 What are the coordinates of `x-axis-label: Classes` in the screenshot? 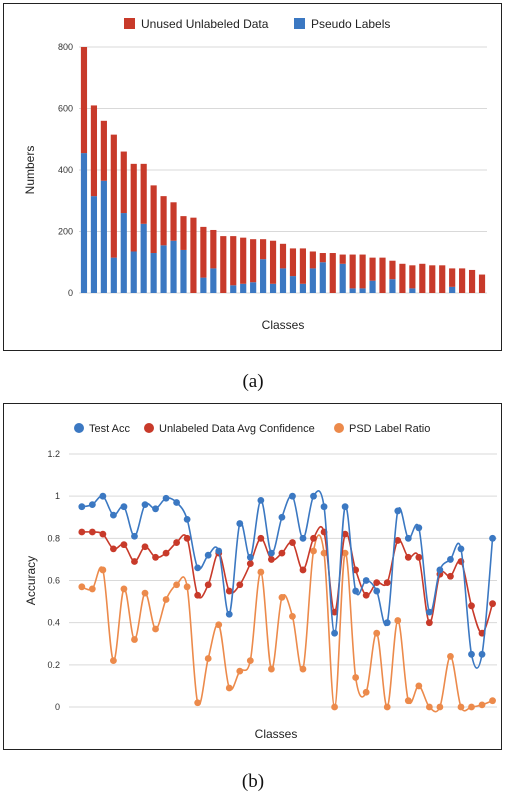 It's located at (283, 325).